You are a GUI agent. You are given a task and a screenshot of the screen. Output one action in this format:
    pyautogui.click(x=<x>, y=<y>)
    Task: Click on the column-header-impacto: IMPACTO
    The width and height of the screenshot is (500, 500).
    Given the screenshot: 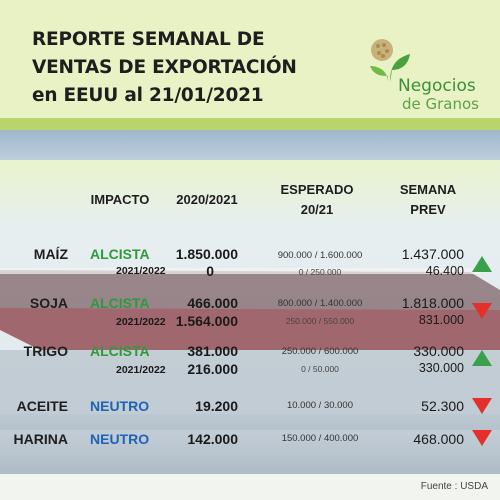 What is the action you would take?
    pyautogui.click(x=120, y=199)
    